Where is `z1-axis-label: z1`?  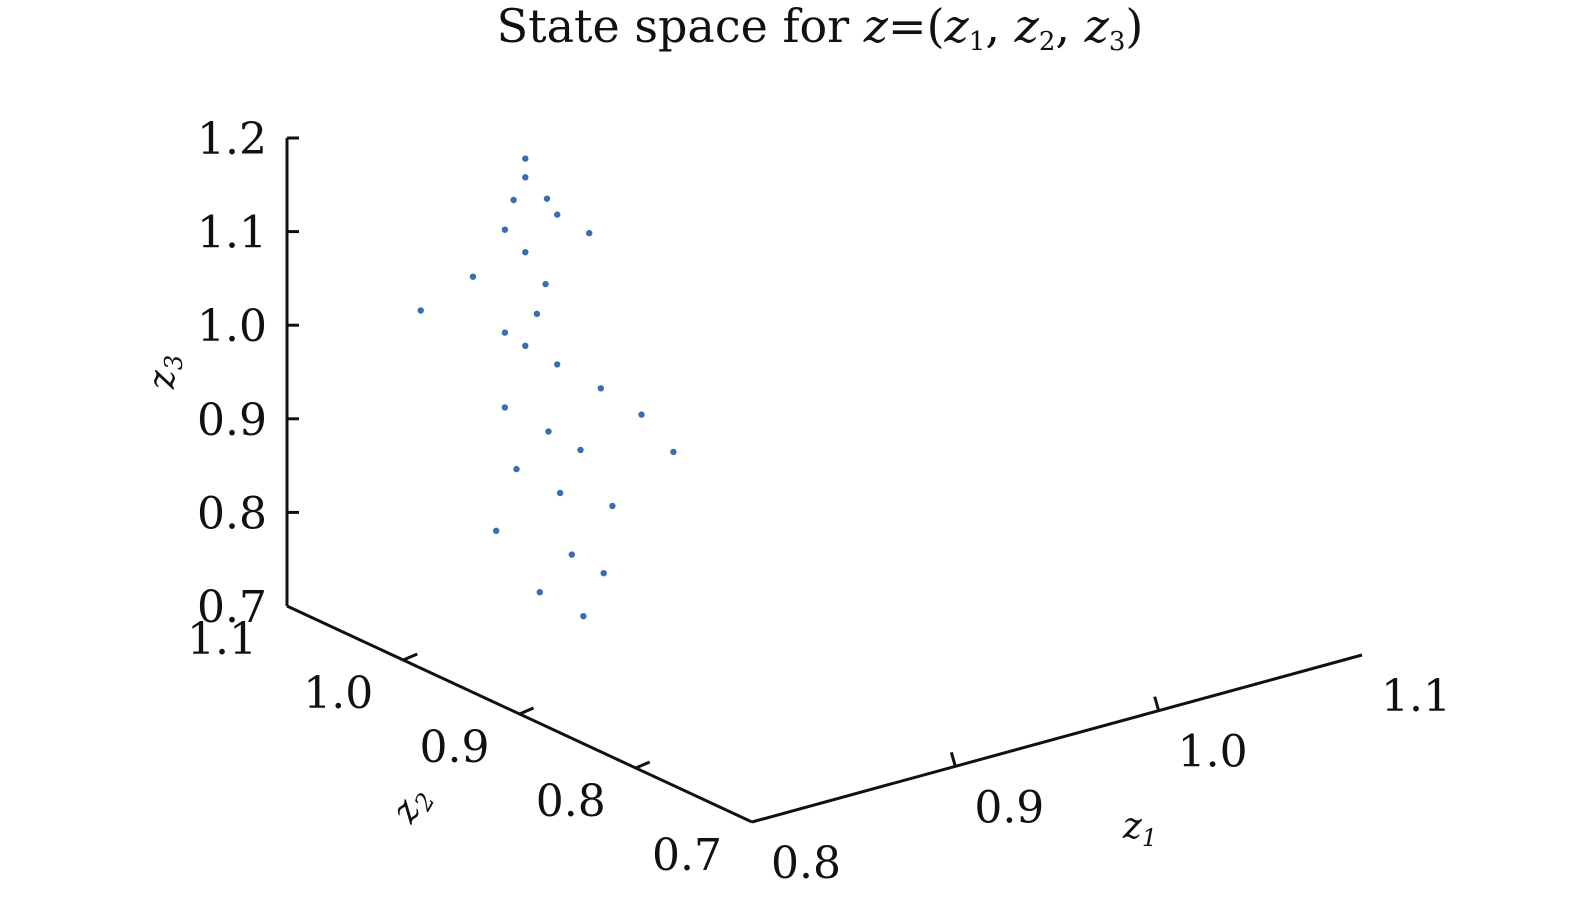 z1-axis-label: z1 is located at coordinates (1139, 829).